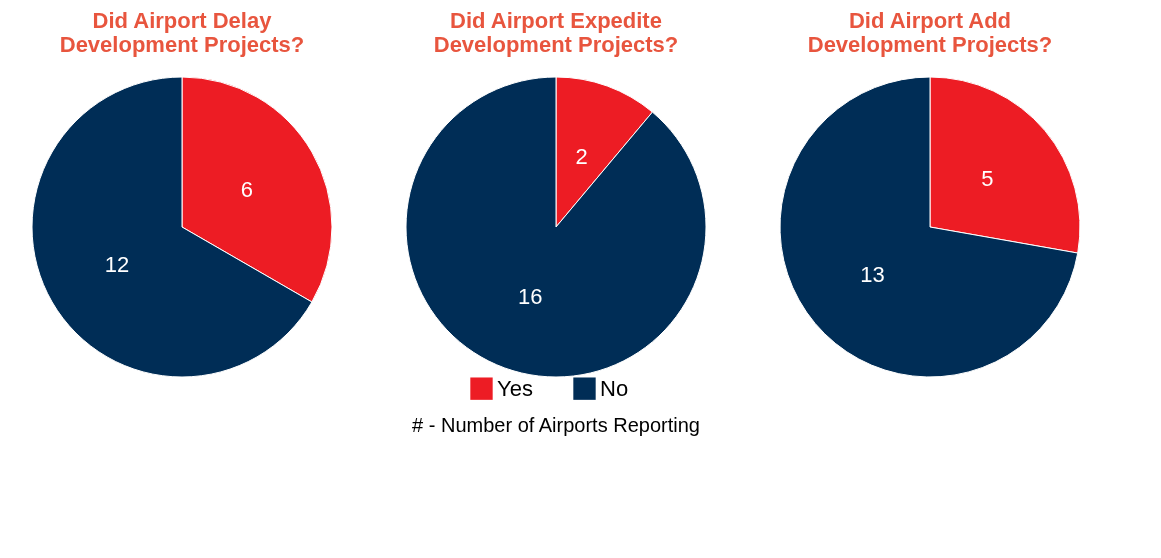 This screenshot has width=1161, height=558. I want to click on legend-label: Yes, so click(515, 388).